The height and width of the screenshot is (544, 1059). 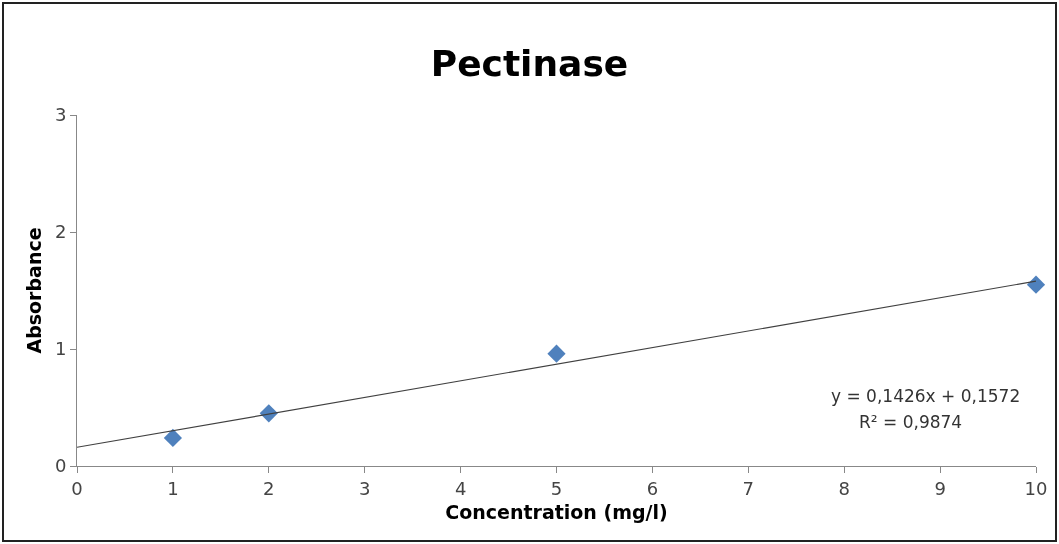 I want to click on annotation: y = 0,1426x + 0,1572, so click(x=926, y=396).